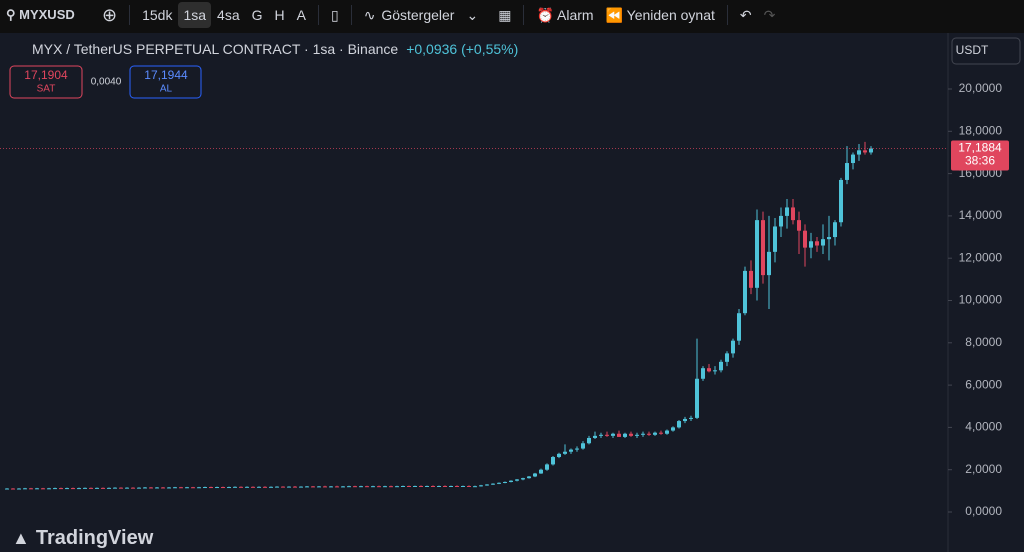 The height and width of the screenshot is (552, 1024). Describe the element at coordinates (972, 50) in the screenshot. I see `currency: USDT` at that location.